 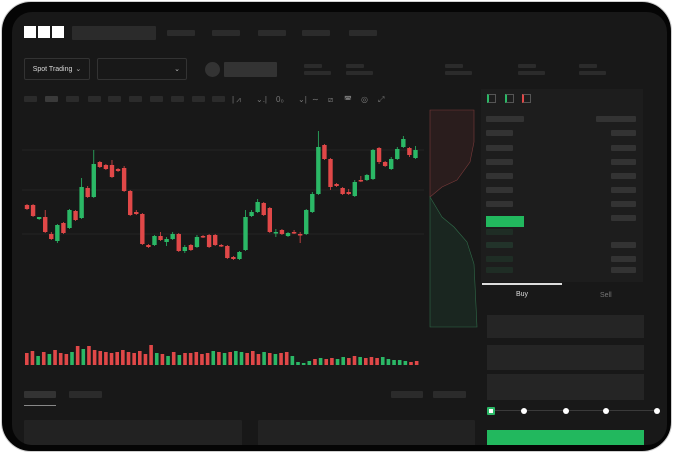 What do you see at coordinates (315, 99) in the screenshot?
I see `line-icon: ∼` at bounding box center [315, 99].